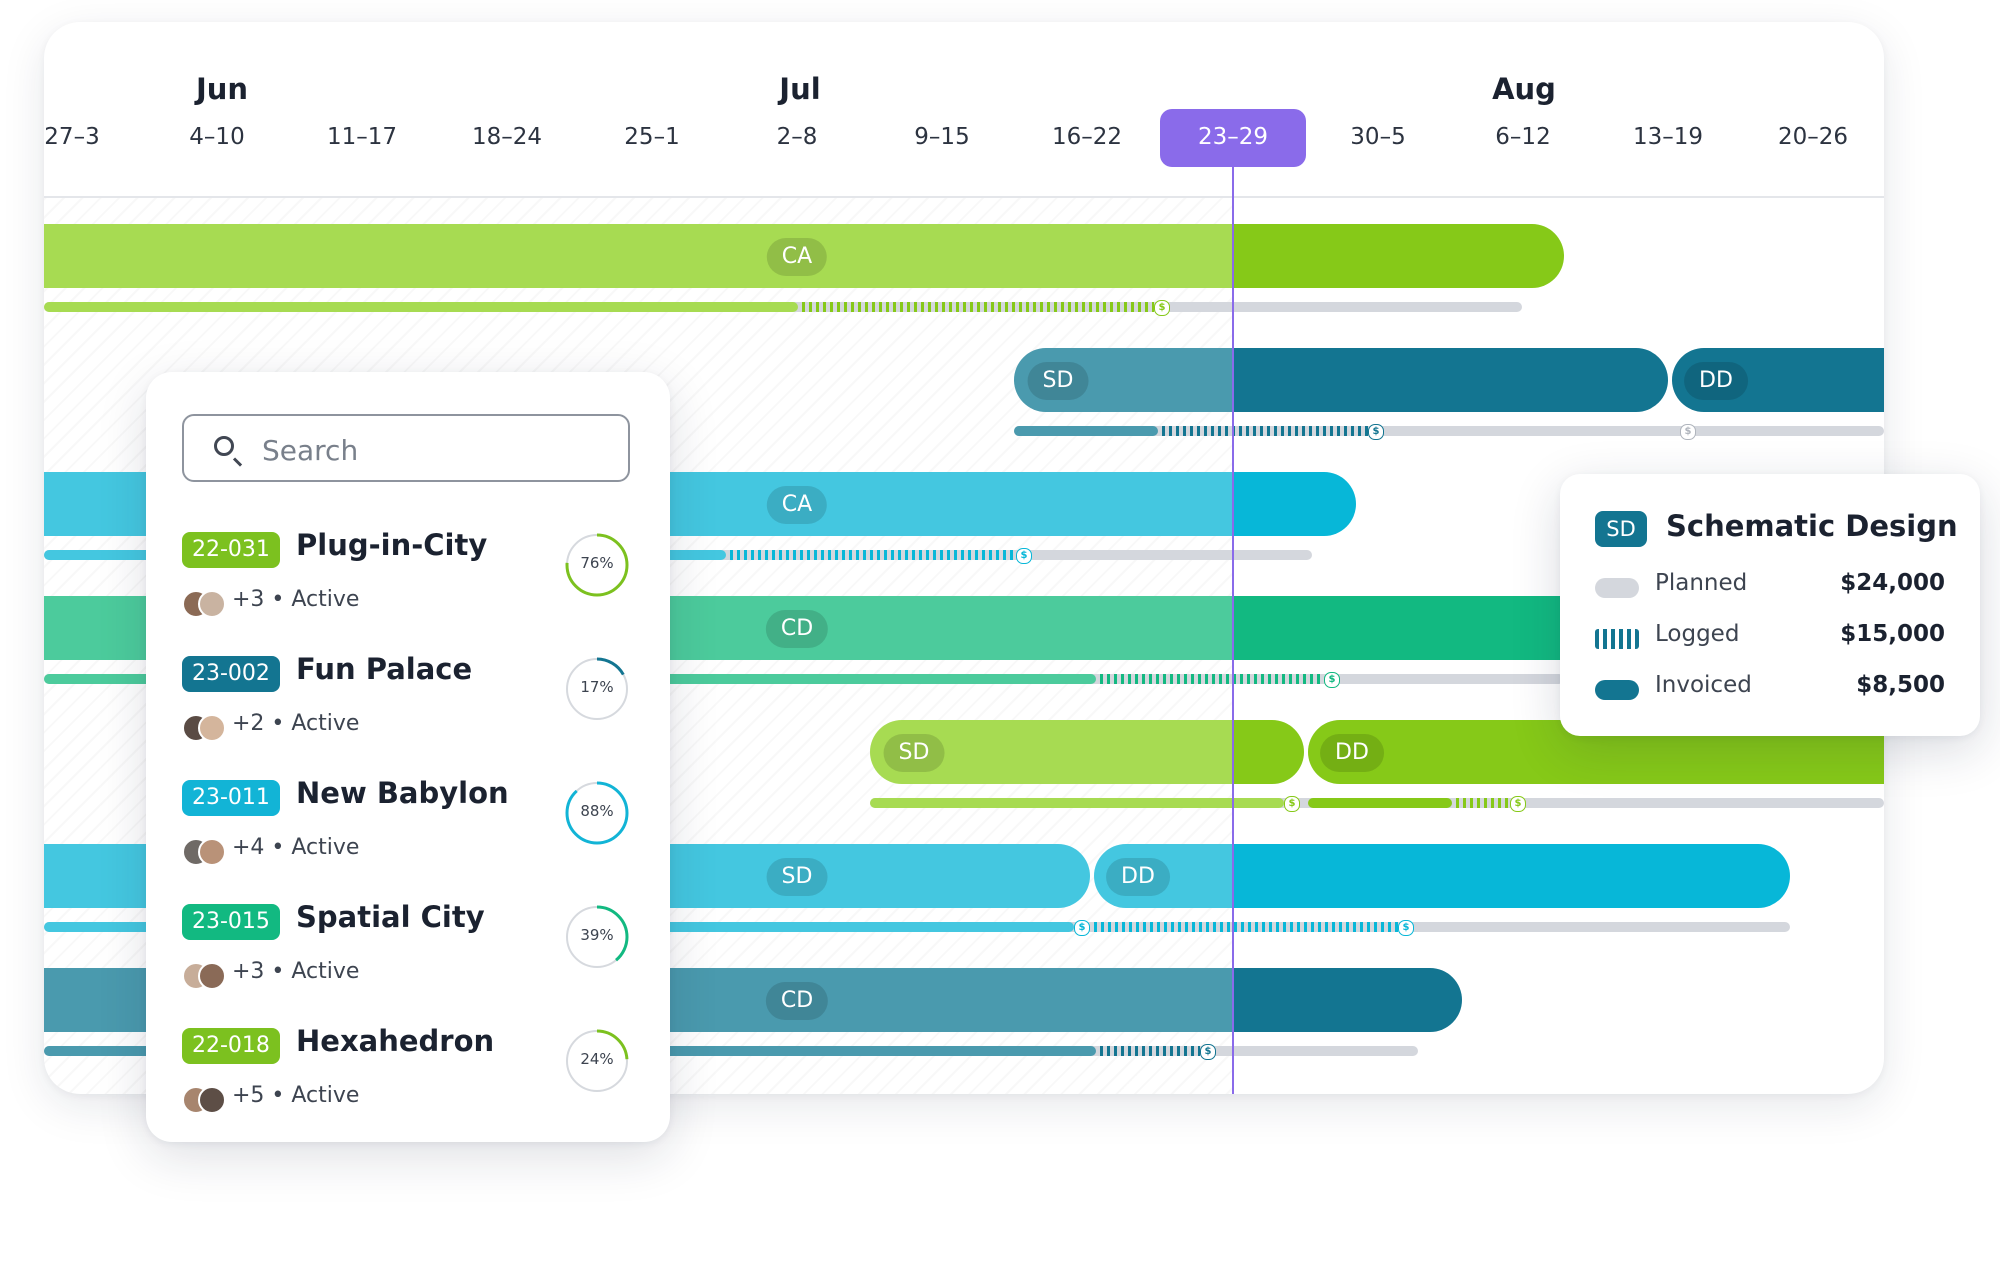 This screenshot has width=2000, height=1268. Describe the element at coordinates (1900, 685) in the screenshot. I see `row-value: $8,500` at that location.